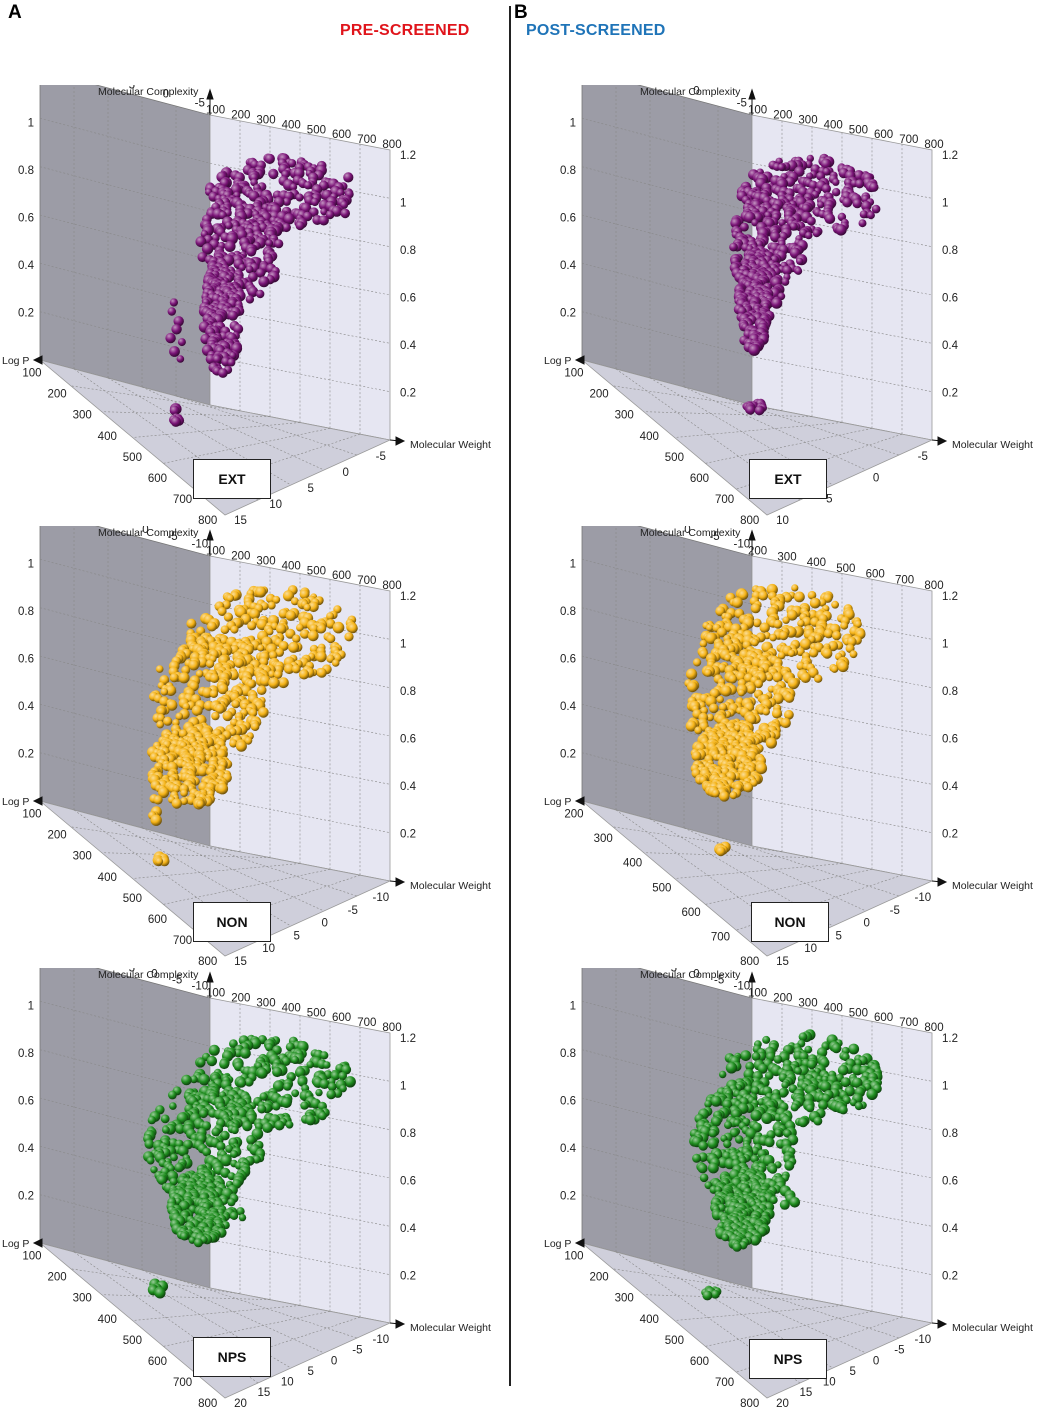 This screenshot has width=1052, height=1408. Describe the element at coordinates (132, 88) in the screenshot. I see `logp-tick-top: 5` at that location.